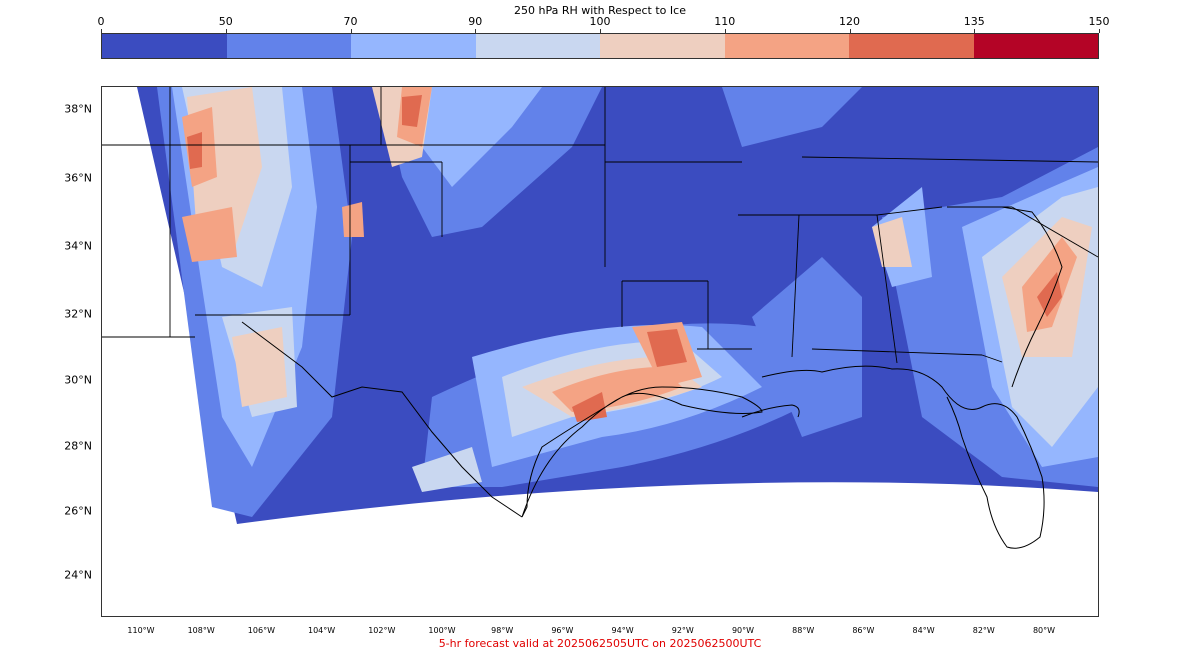  What do you see at coordinates (78, 246) in the screenshot?
I see `latitude-label: 34°N` at bounding box center [78, 246].